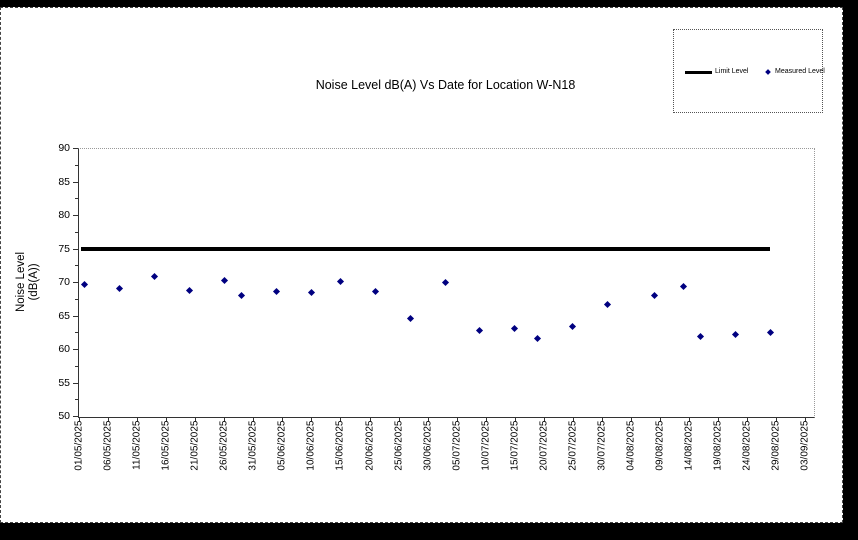 This screenshot has width=858, height=540. Describe the element at coordinates (369, 445) in the screenshot. I see `x-tick-label: 20/06/2025` at that location.